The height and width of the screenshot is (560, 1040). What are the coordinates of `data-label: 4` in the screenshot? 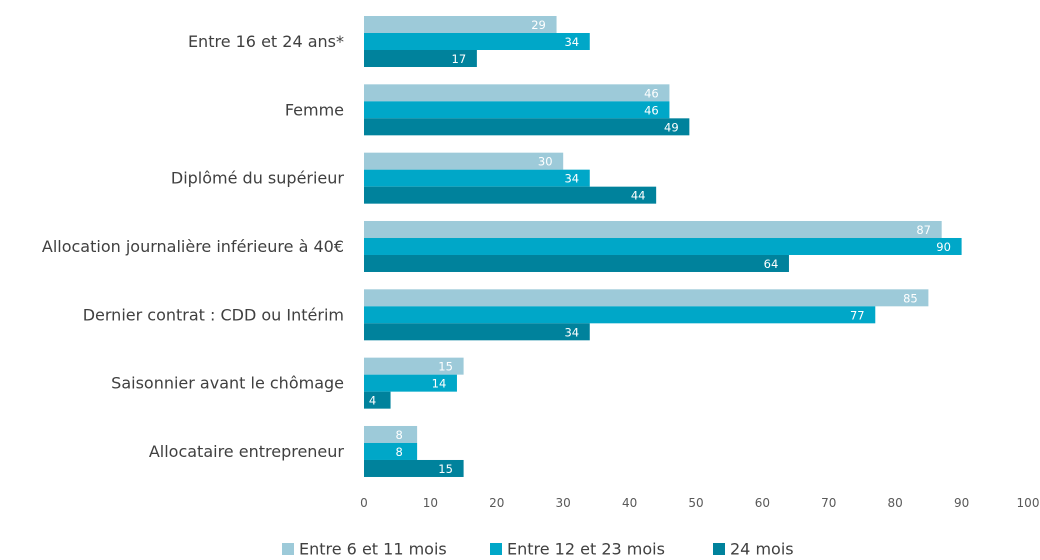 It's located at (372, 401).